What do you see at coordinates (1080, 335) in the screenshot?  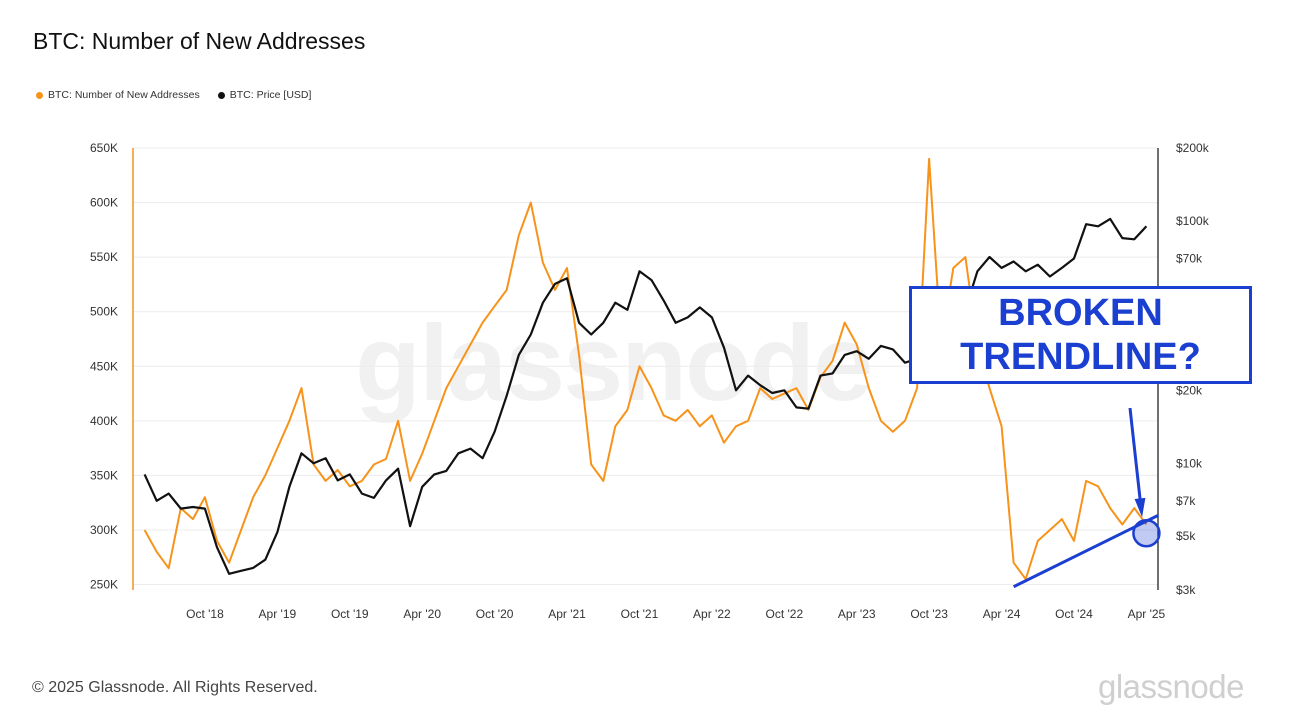 I see `broken-trendline-callout: BROKEN TRENDLINE?` at bounding box center [1080, 335].